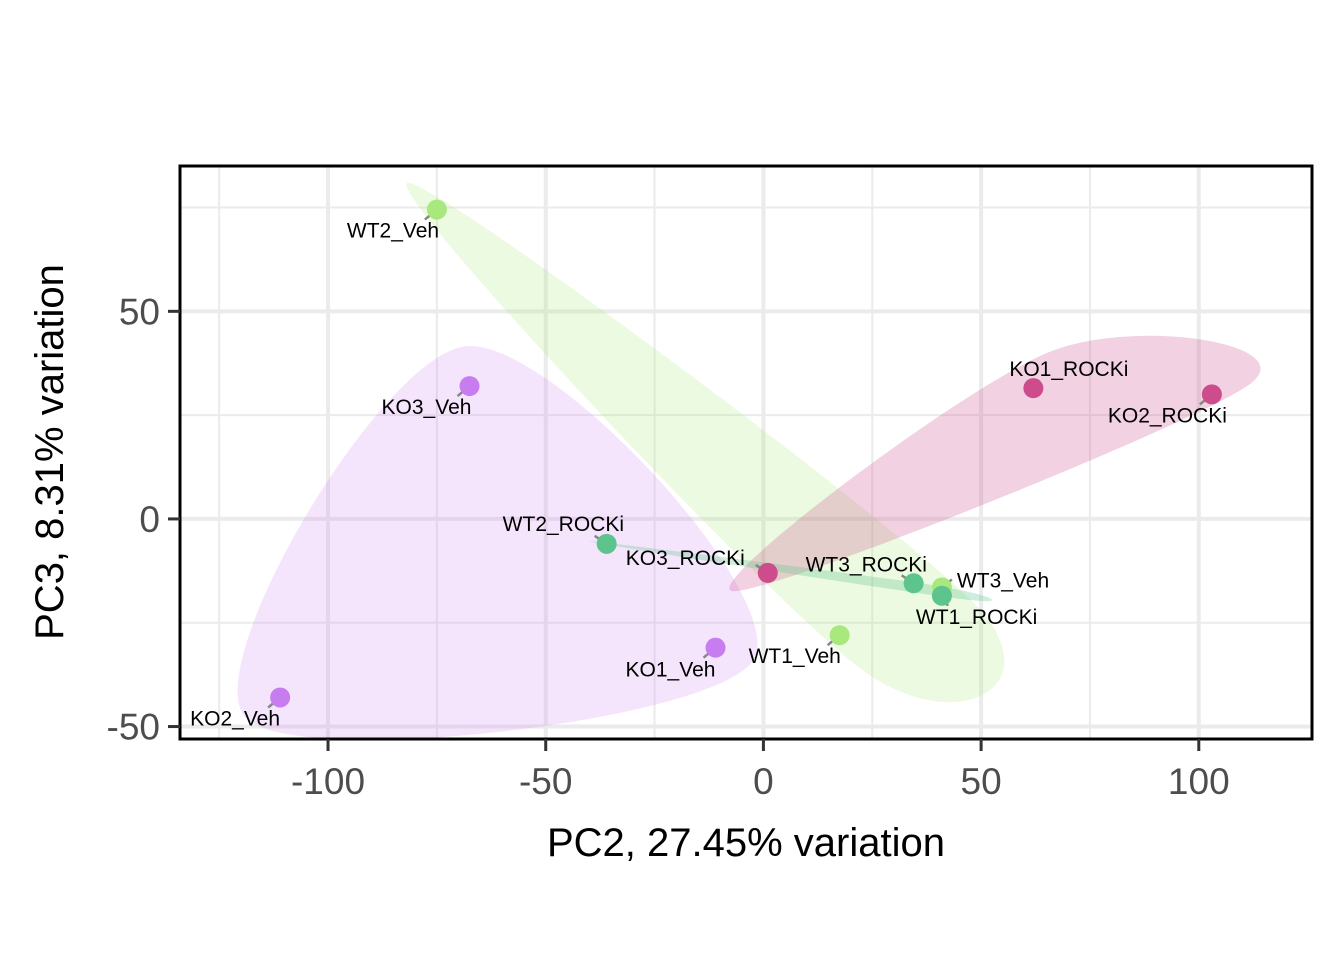  What do you see at coordinates (941, 595) in the screenshot?
I see `point-wt1-rocki` at bounding box center [941, 595].